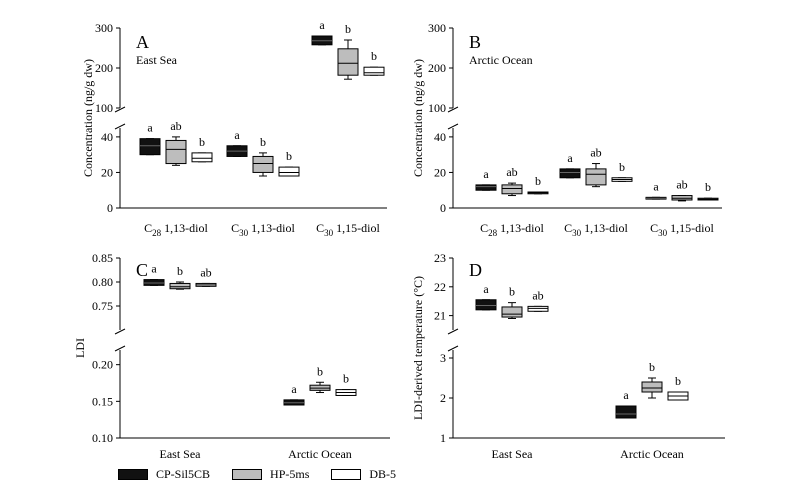 This screenshot has height=492, width=800. Describe the element at coordinates (206, 276) in the screenshot. I see `panel-c-box-db-5: ab` at that location.